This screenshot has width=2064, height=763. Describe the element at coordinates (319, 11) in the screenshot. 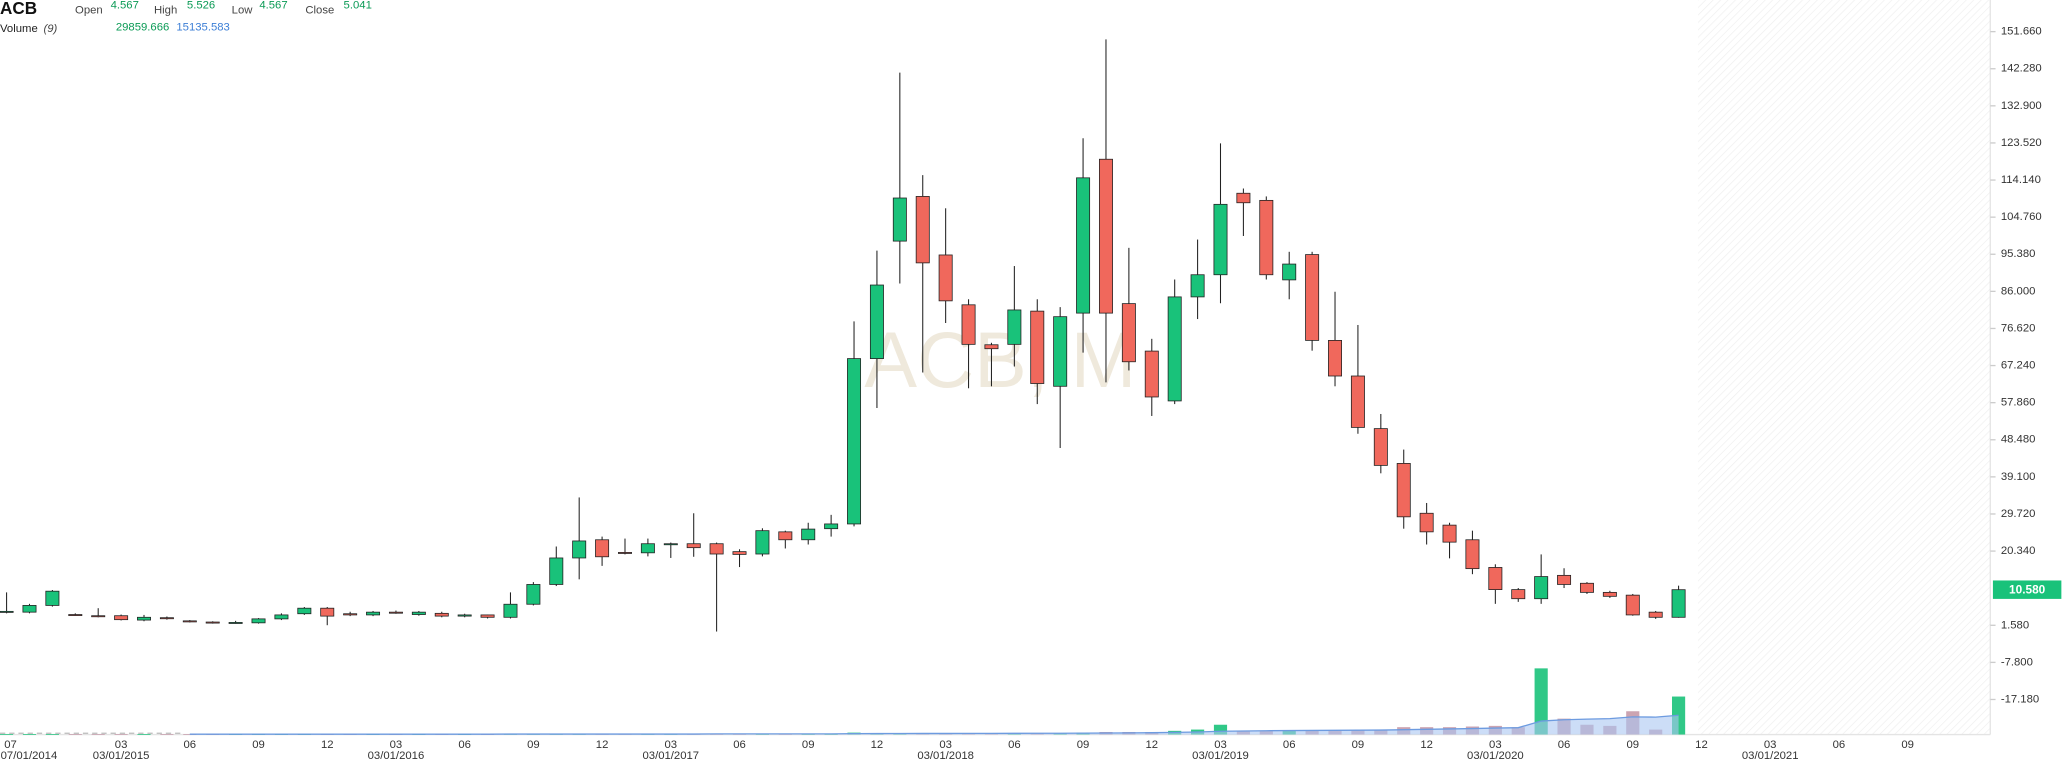

I see `close-label: Close` at that location.